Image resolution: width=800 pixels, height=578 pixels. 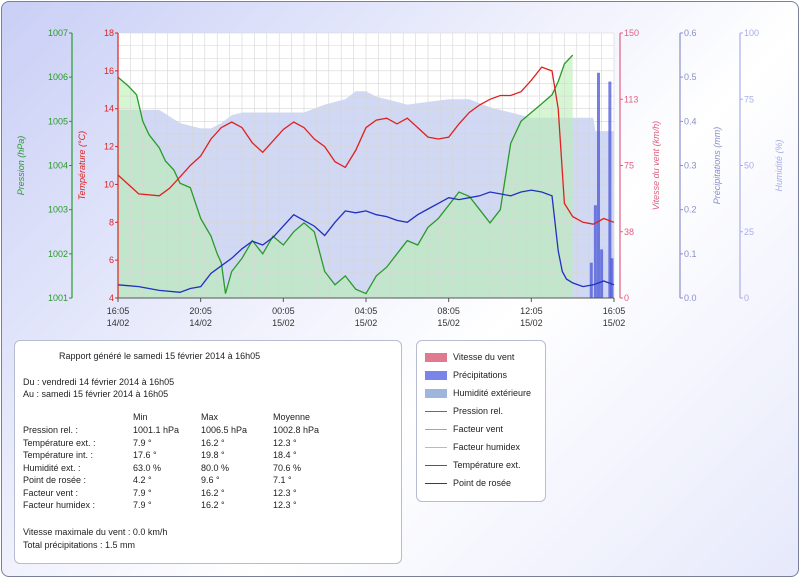 I want to click on wind-axis-label: Vitesse du vent (km/h), so click(x=656, y=165).